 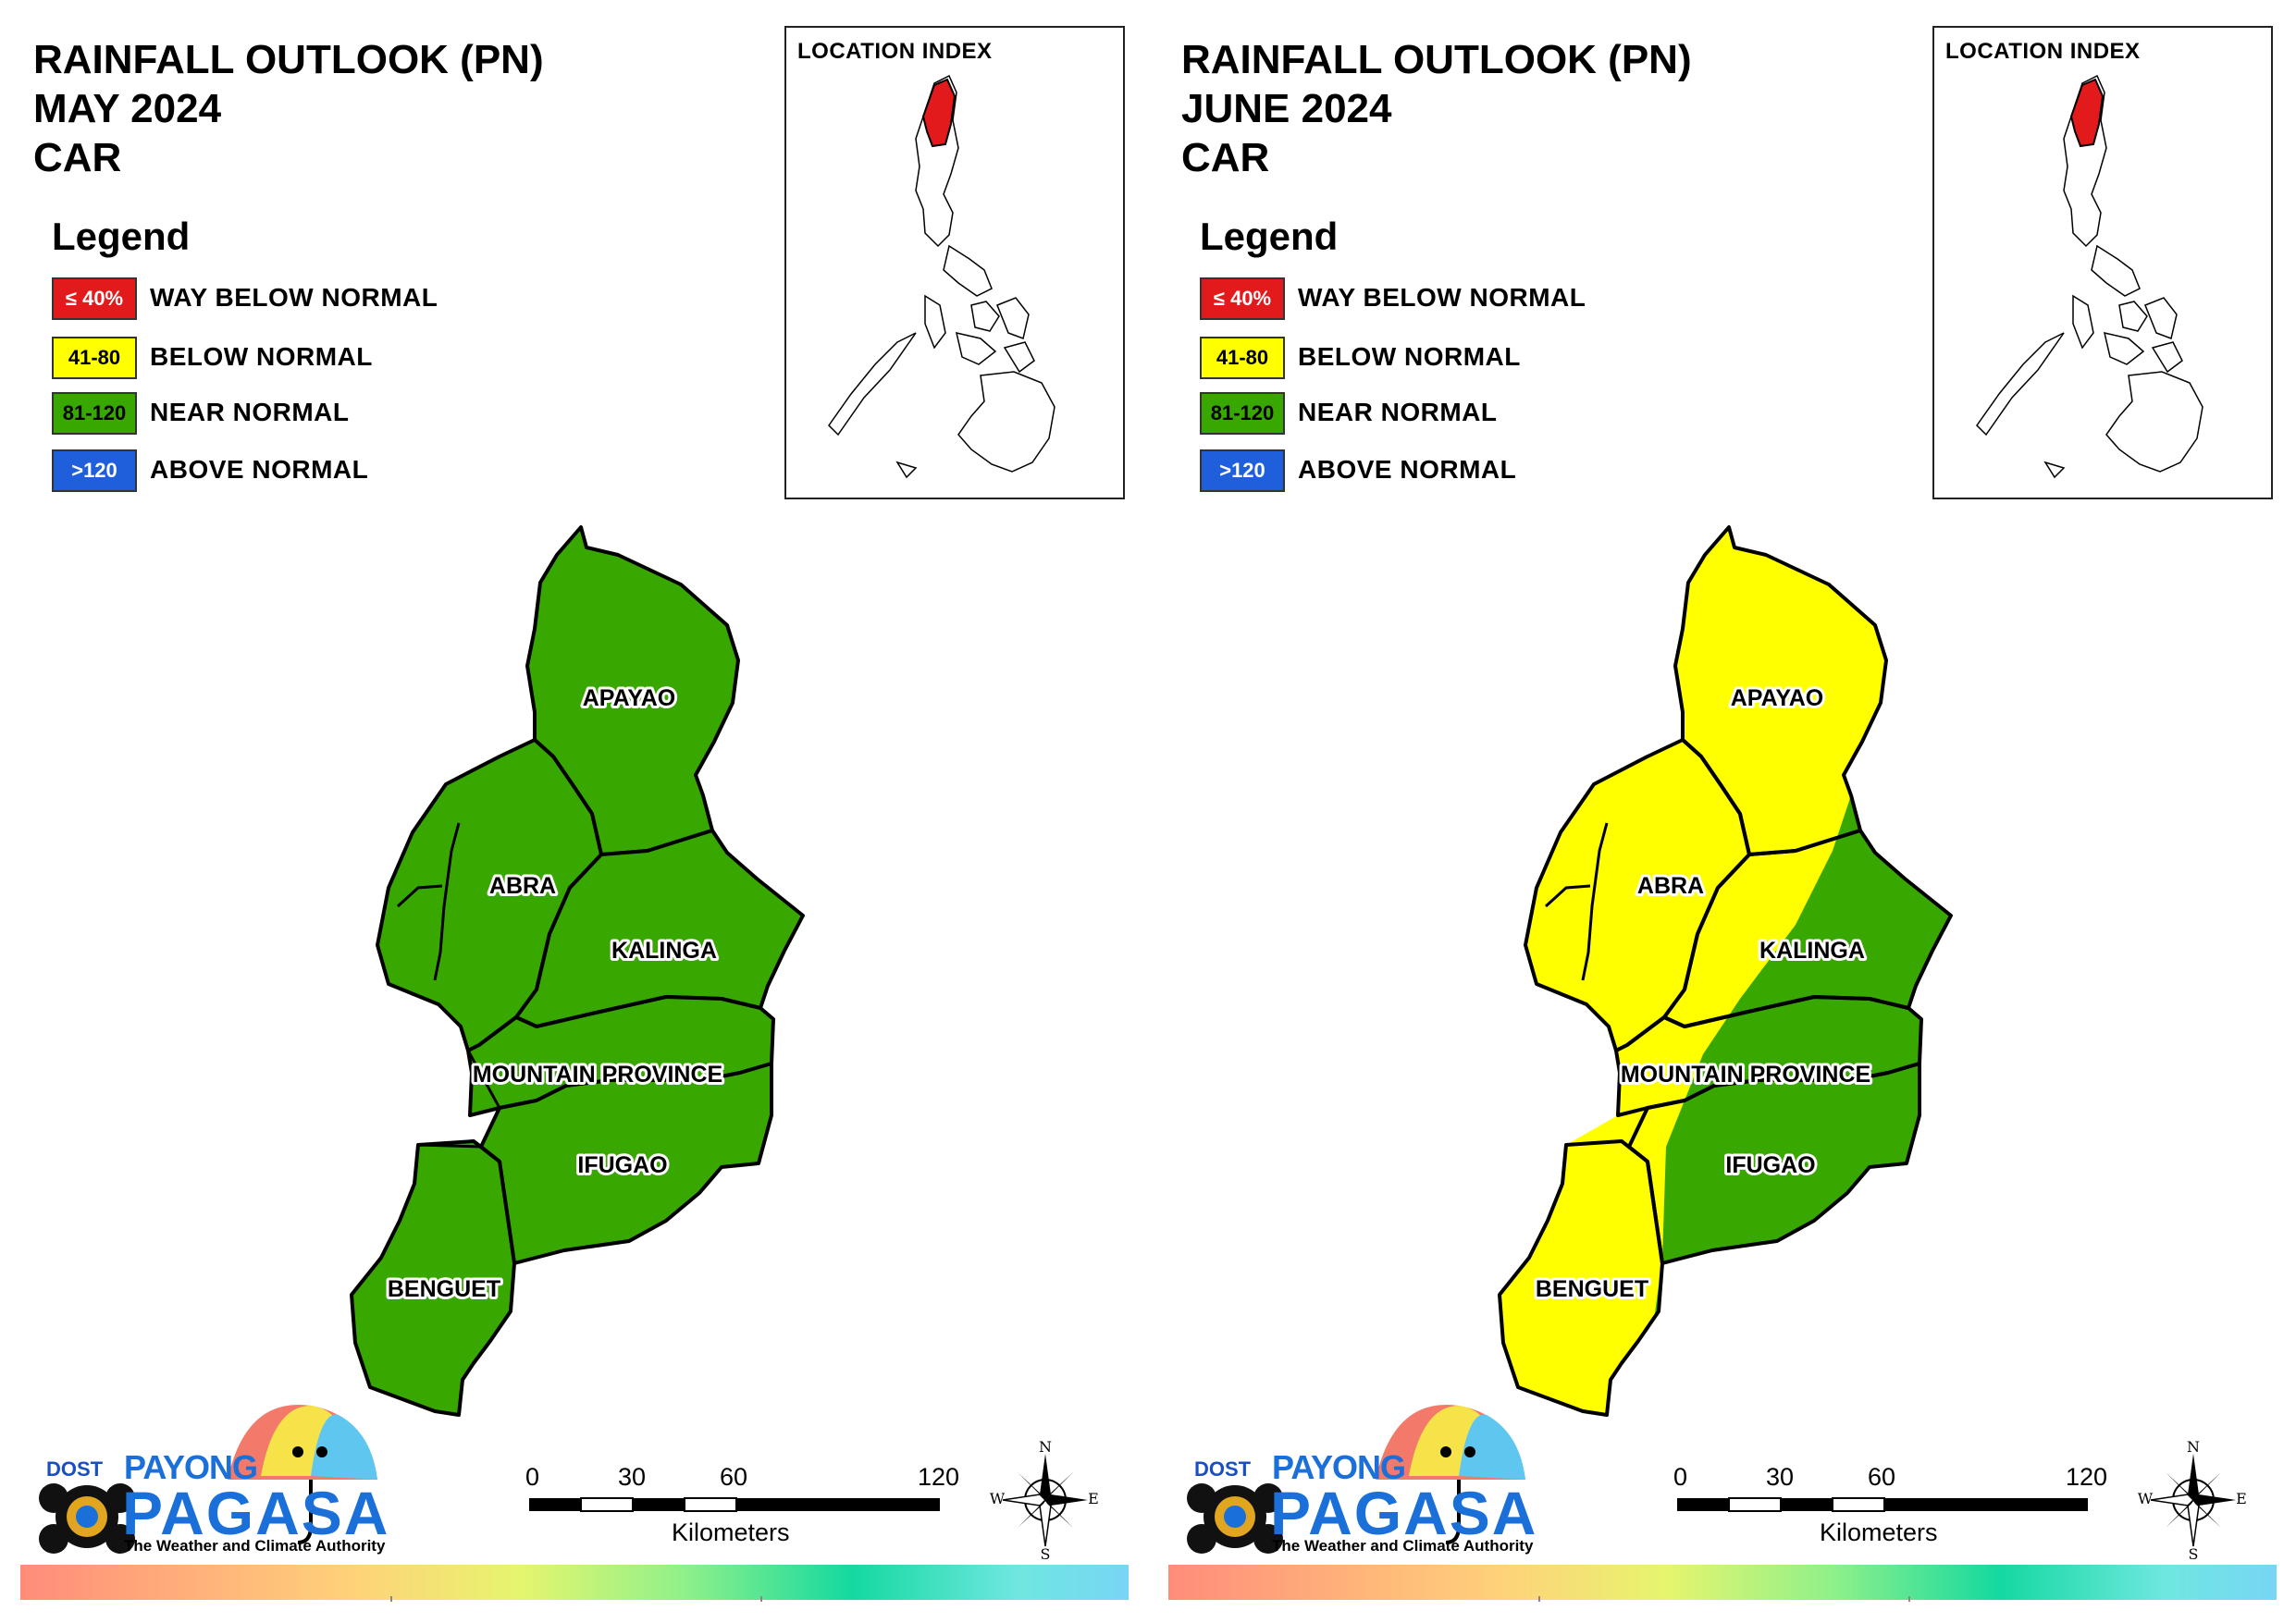 What do you see at coordinates (127, 108) in the screenshot?
I see `title-line-2: MAY 2024` at bounding box center [127, 108].